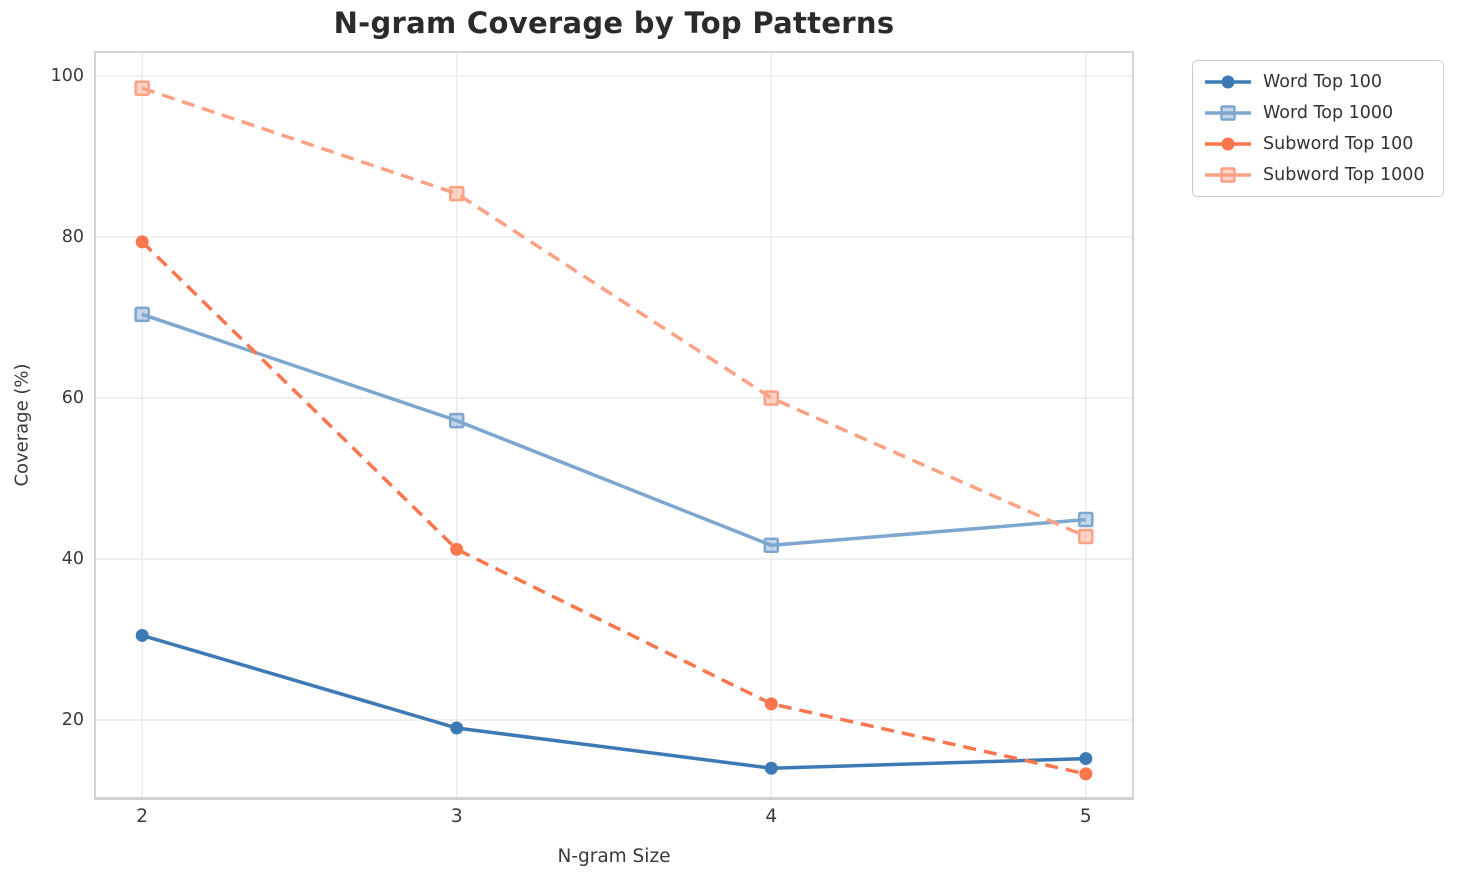 This screenshot has height=885, width=1478. Describe the element at coordinates (1085, 816) in the screenshot. I see `x-tick-label: 5` at that location.